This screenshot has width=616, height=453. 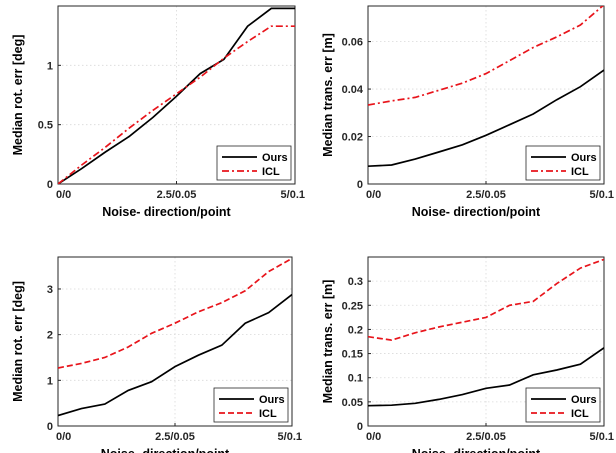 What do you see at coordinates (50, 290) in the screenshot?
I see `y-tick-label: 3` at bounding box center [50, 290].